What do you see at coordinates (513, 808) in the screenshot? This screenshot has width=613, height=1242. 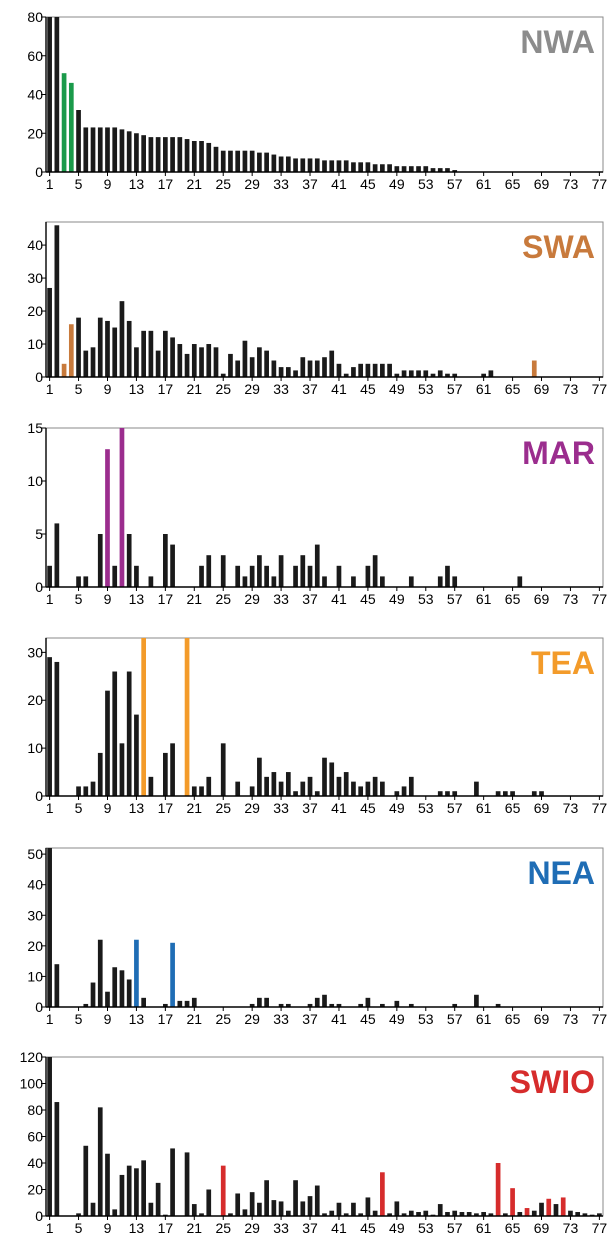 I see `x-tick-label: 65` at bounding box center [513, 808].